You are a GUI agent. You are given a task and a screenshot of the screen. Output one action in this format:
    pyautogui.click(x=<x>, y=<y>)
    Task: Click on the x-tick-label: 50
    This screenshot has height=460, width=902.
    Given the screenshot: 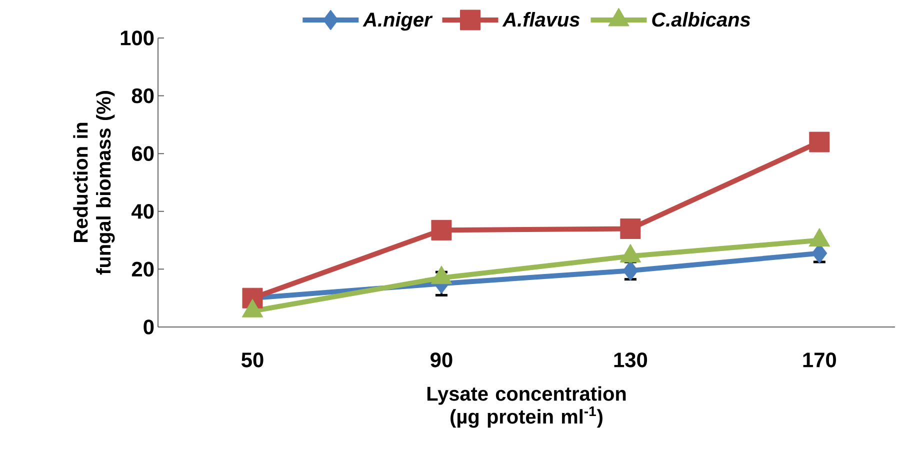 What is the action you would take?
    pyautogui.click(x=253, y=360)
    